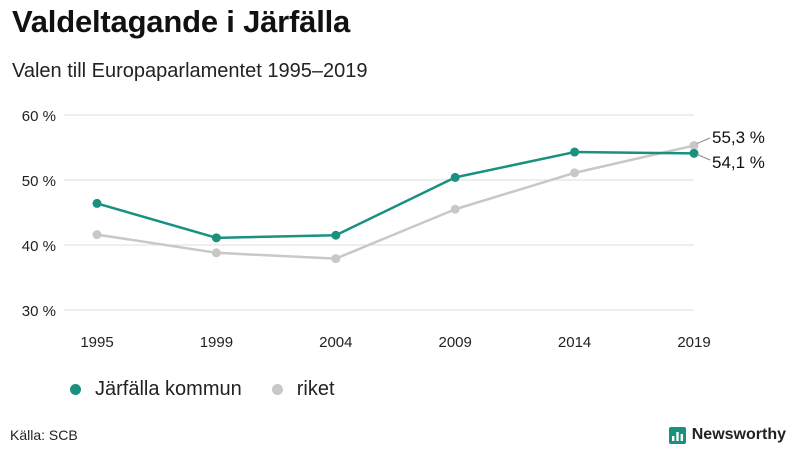 Image resolution: width=800 pixels, height=450 pixels. I want to click on brand-name: Newsworthy, so click(738, 434).